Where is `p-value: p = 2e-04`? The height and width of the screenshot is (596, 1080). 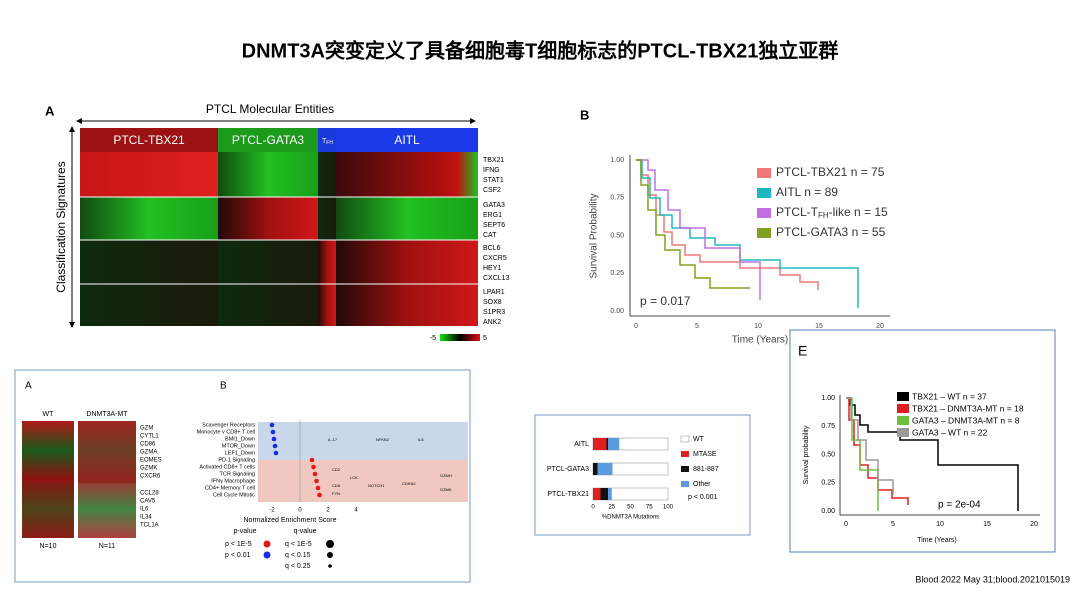 p-value: p = 2e-04 is located at coordinates (959, 505).